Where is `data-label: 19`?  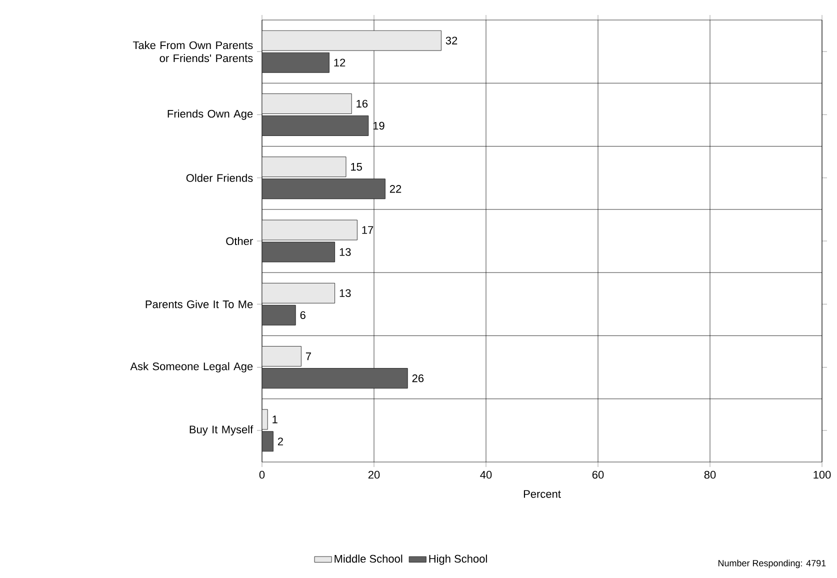 data-label: 19 is located at coordinates (378, 126).